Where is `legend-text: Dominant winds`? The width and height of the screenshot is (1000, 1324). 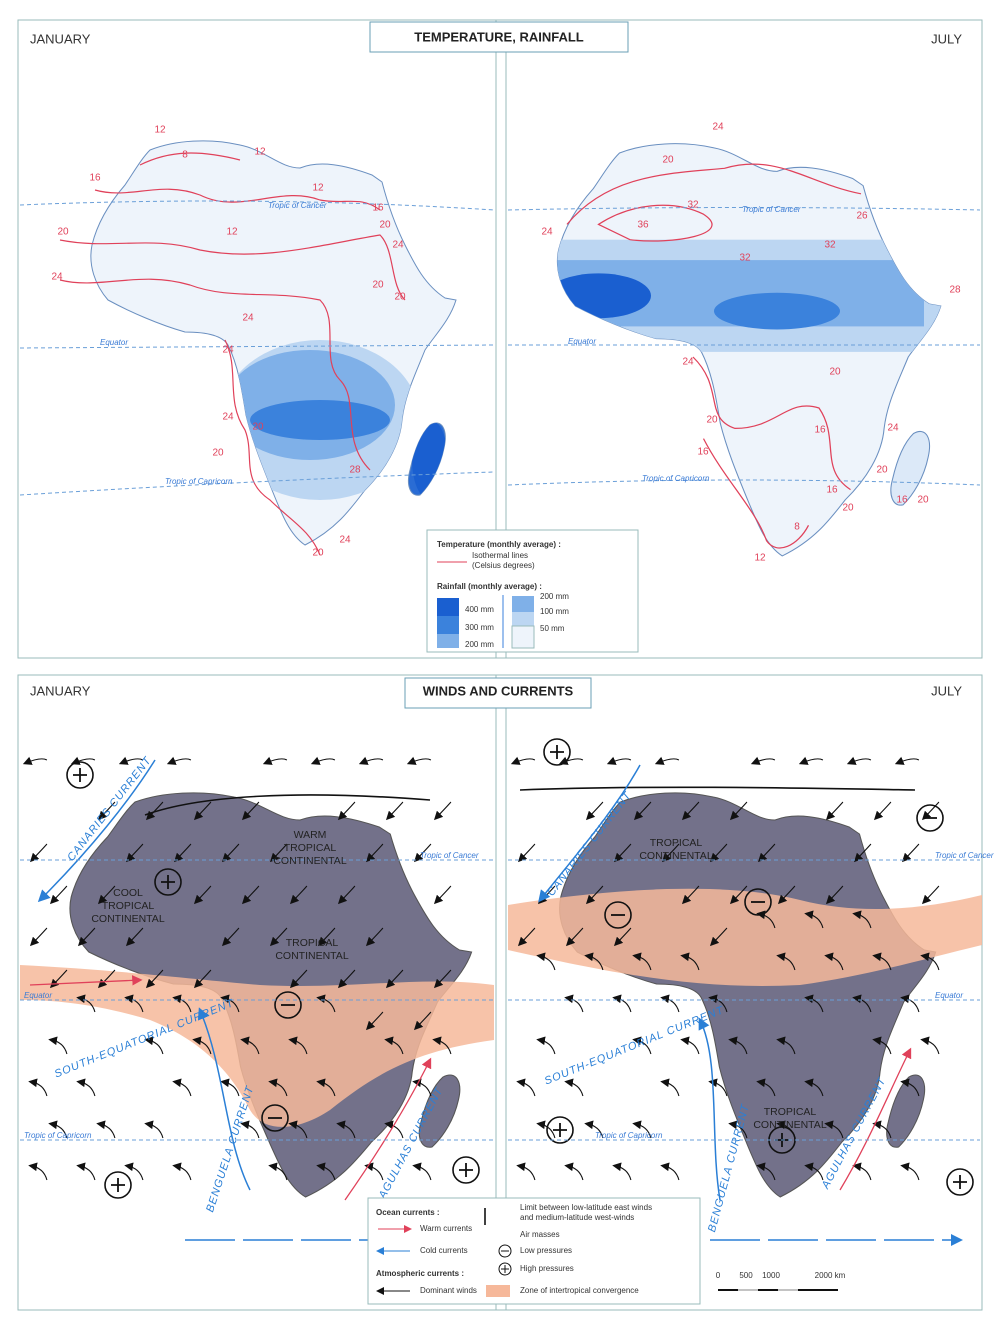
legend-text: Dominant winds is located at coordinates (448, 1290).